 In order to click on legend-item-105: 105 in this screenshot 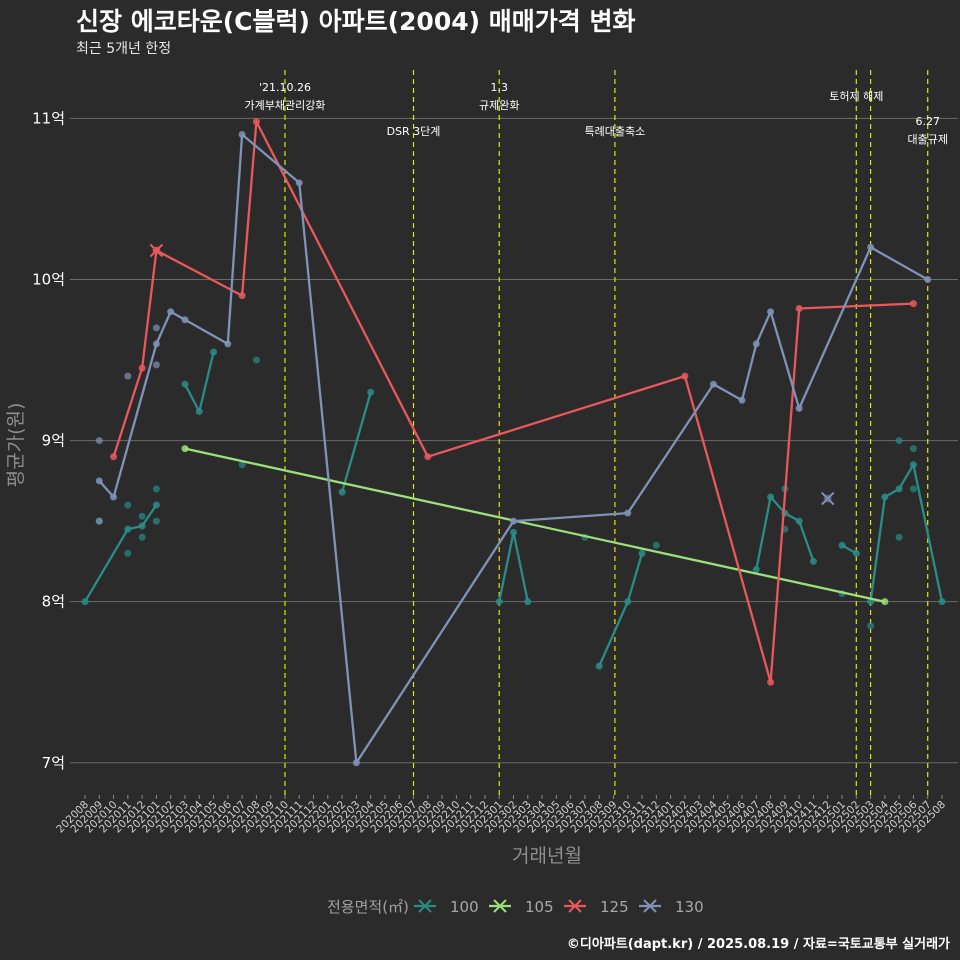, I will do `click(521, 907)`.